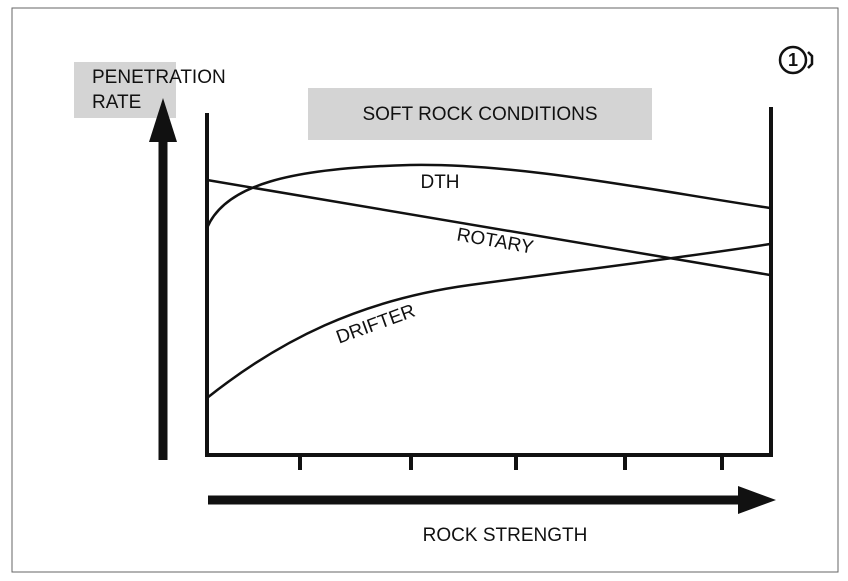 Image resolution: width=848 pixels, height=581 pixels. What do you see at coordinates (757, 500) in the screenshot?
I see `x-arrow-head` at bounding box center [757, 500].